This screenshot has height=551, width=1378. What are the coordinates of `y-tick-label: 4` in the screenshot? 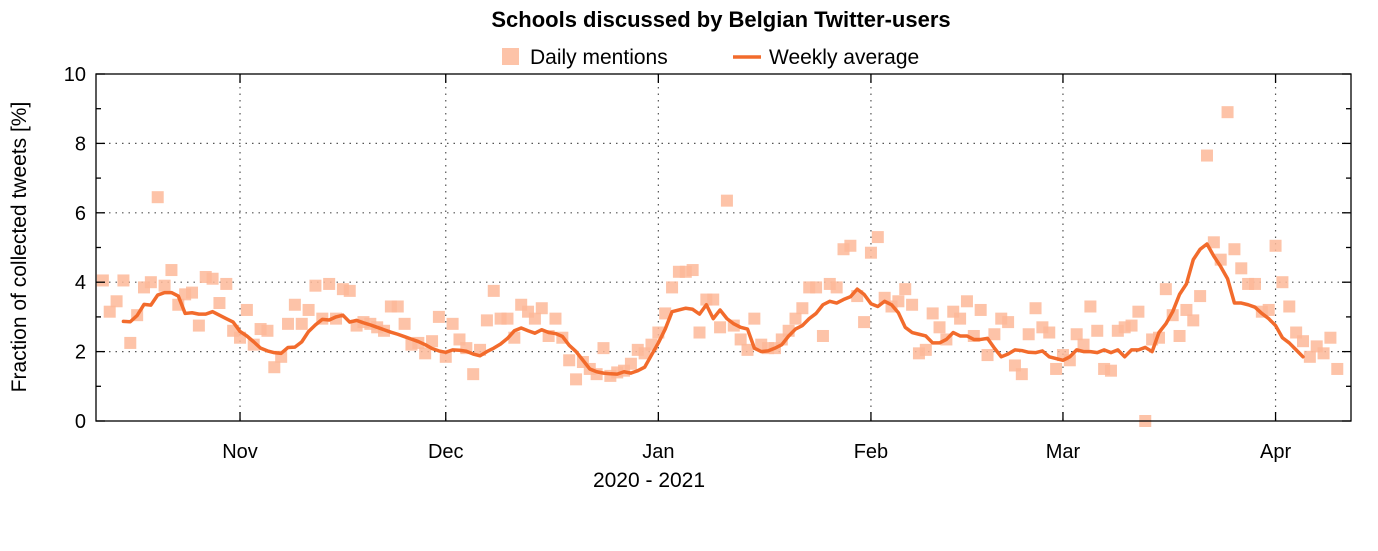 It's located at (80, 283).